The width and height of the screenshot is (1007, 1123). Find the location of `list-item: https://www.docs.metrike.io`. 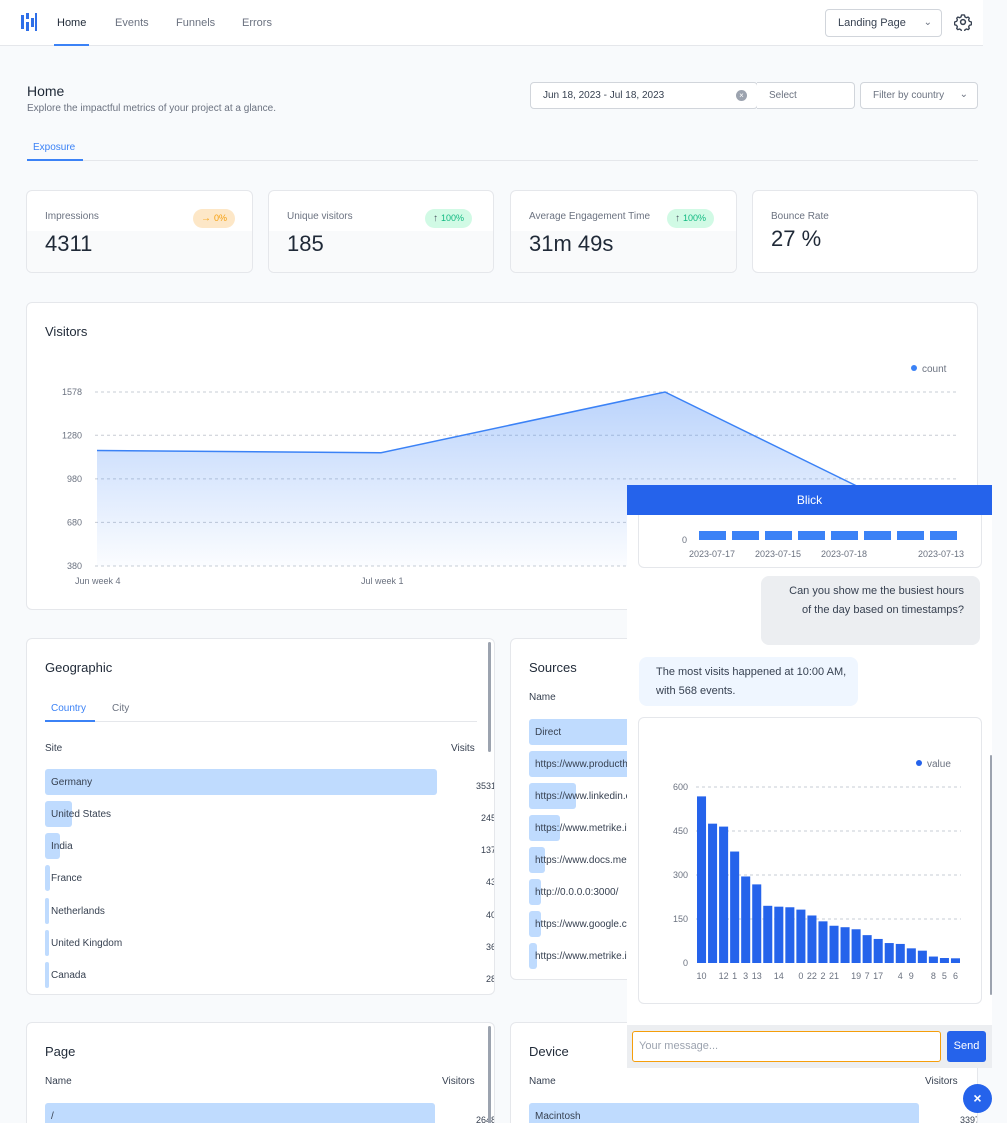

list-item: https://www.docs.metrike.io is located at coordinates (584, 860).